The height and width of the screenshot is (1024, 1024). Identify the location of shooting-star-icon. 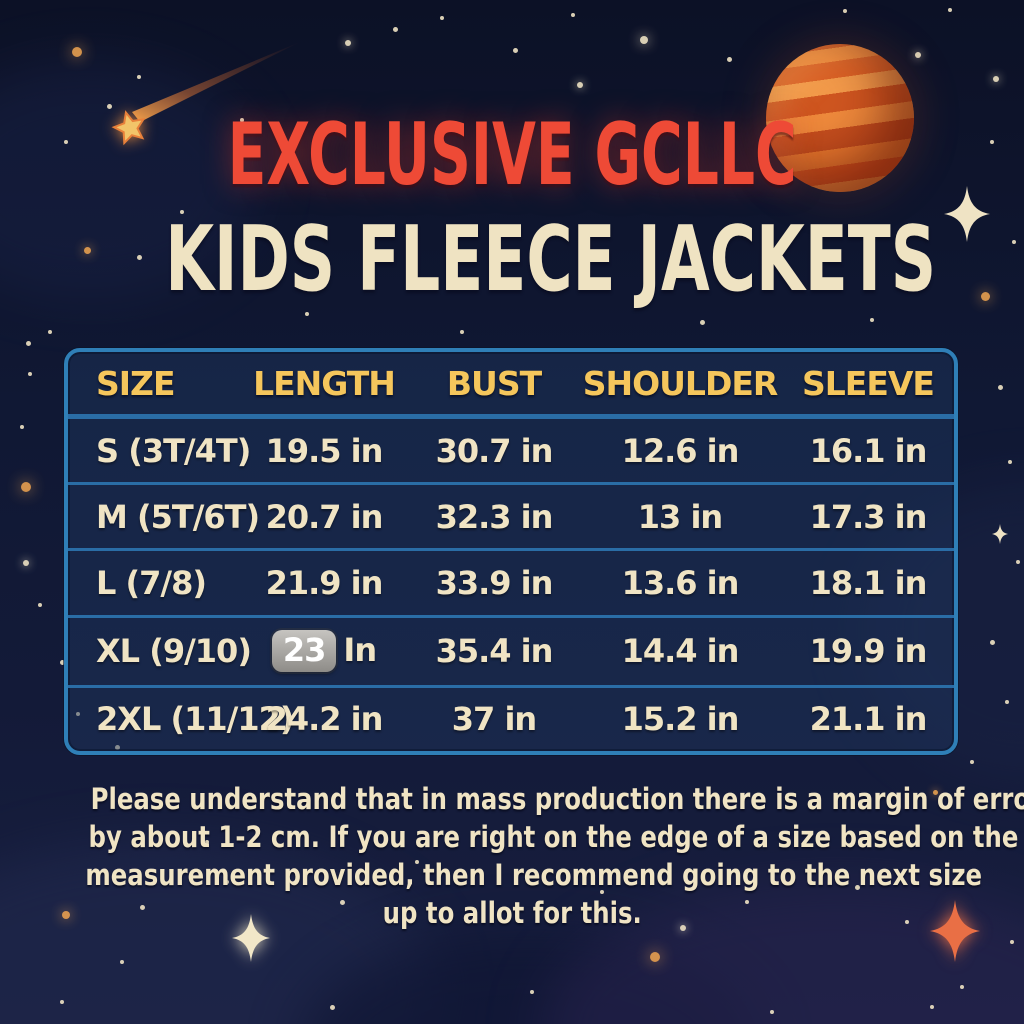
(205, 94).